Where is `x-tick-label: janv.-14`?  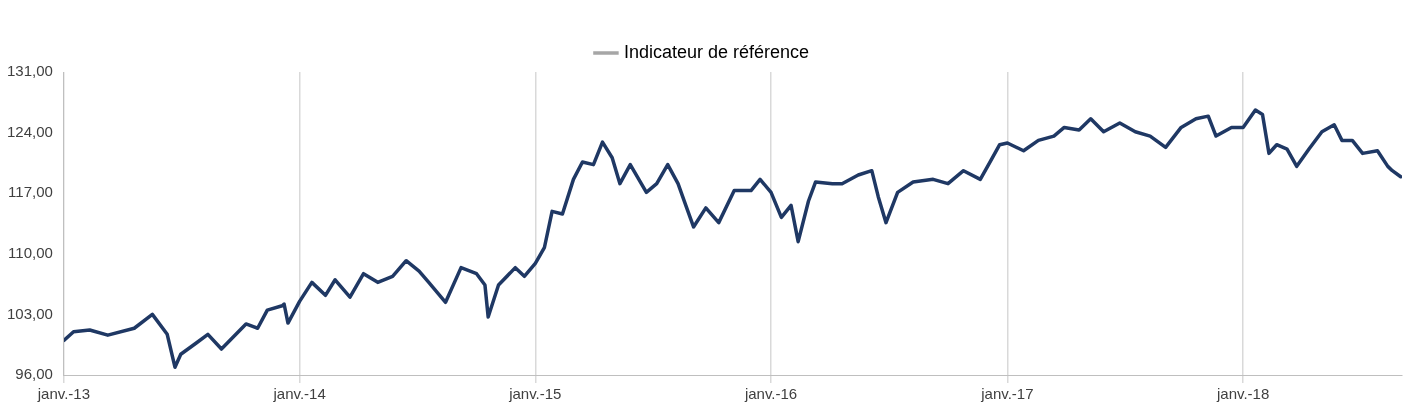 x-tick-label: janv.-14 is located at coordinates (299, 394).